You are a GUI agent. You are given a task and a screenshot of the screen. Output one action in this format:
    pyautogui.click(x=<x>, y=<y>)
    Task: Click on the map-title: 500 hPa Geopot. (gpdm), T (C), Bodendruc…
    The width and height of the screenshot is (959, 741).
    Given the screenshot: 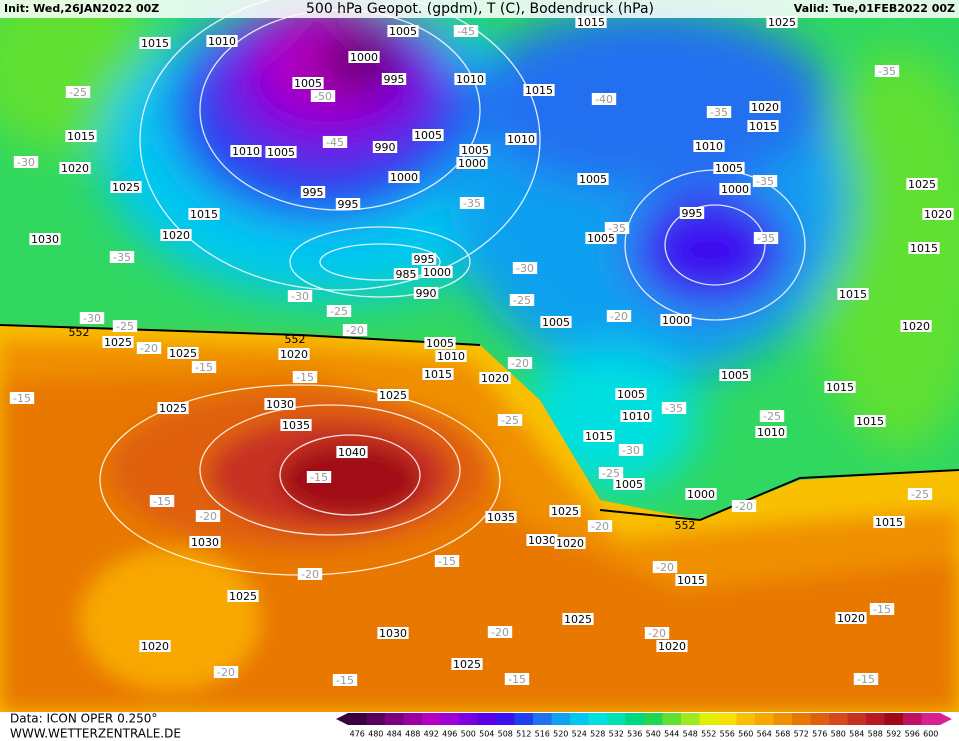 What is the action you would take?
    pyautogui.click(x=480, y=9)
    